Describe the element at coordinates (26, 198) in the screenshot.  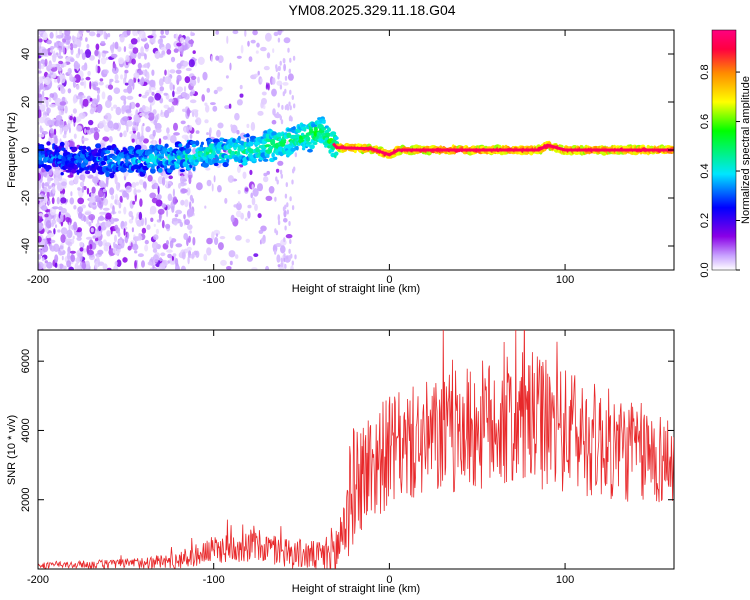
I see `y-tick-label: -20` at that location.